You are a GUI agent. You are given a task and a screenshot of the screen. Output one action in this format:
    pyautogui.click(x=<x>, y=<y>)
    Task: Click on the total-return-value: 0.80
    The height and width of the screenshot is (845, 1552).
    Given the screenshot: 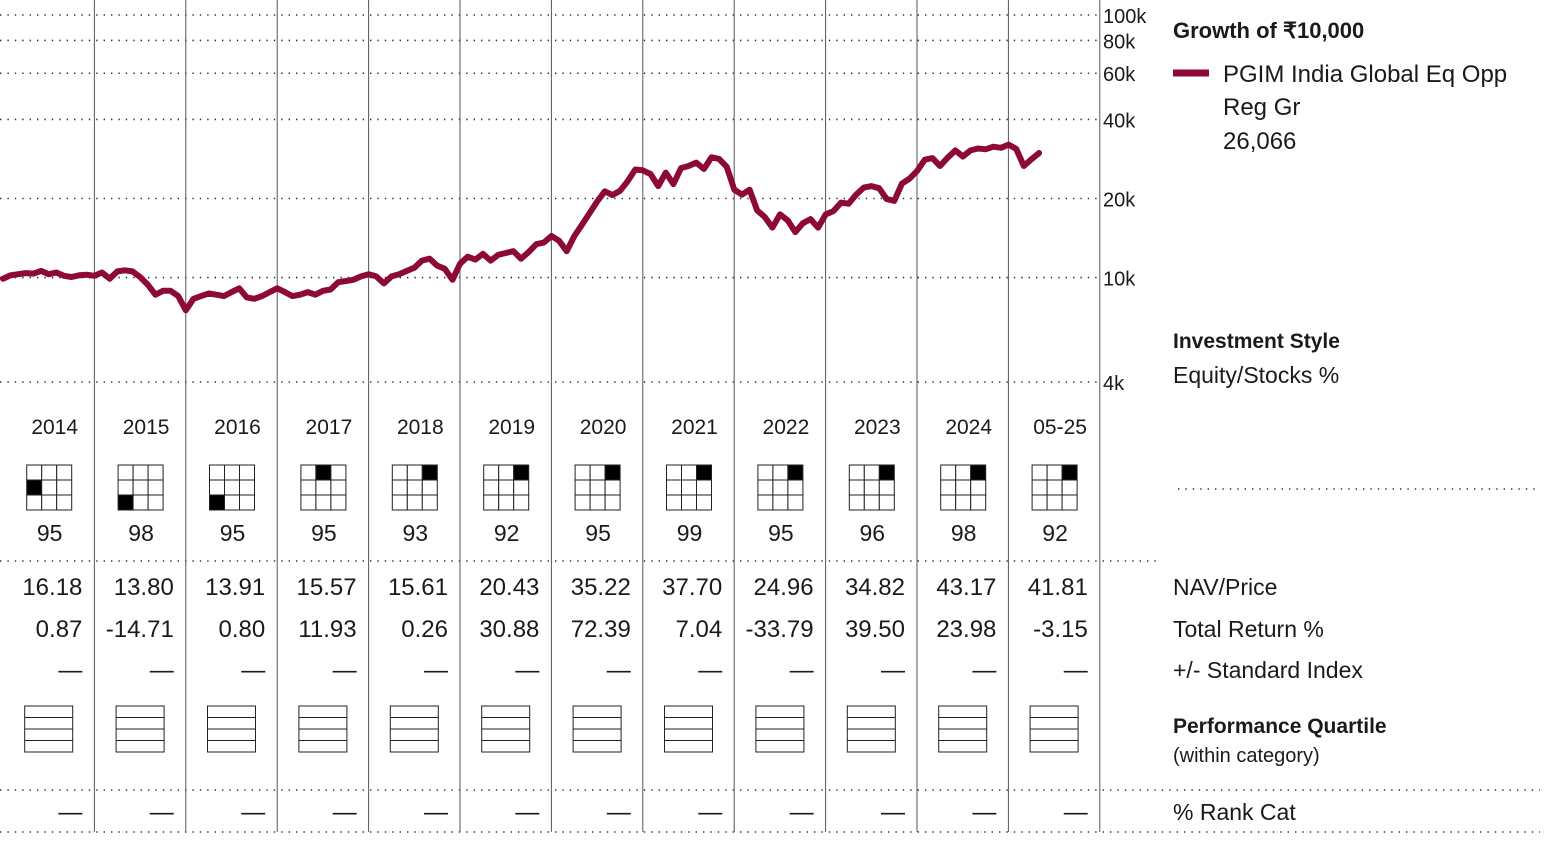 What is the action you would take?
    pyautogui.click(x=241, y=629)
    